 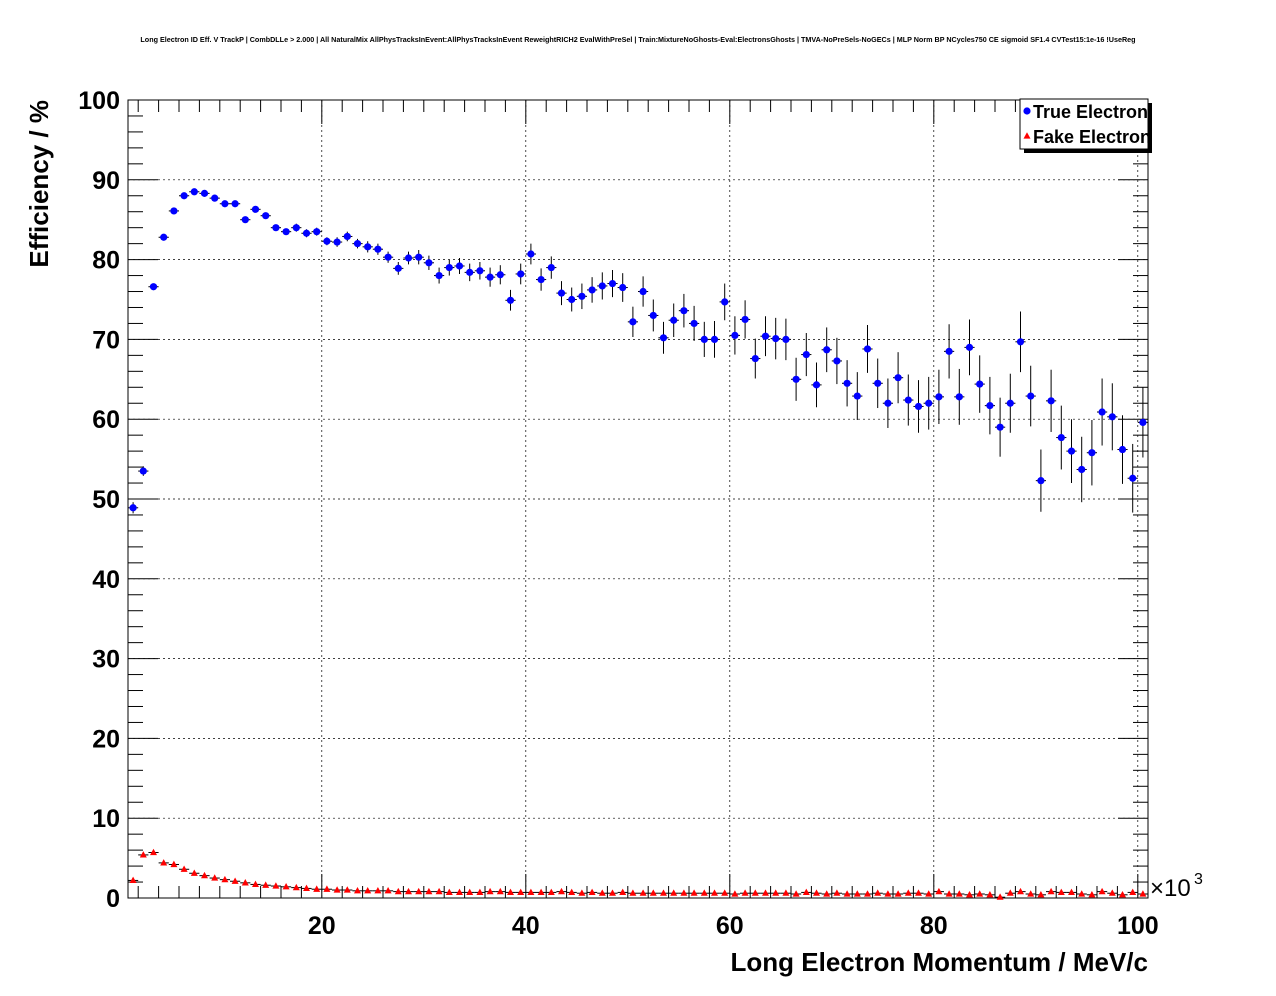 I want to click on legend-label: True Electron, so click(x=1090, y=112).